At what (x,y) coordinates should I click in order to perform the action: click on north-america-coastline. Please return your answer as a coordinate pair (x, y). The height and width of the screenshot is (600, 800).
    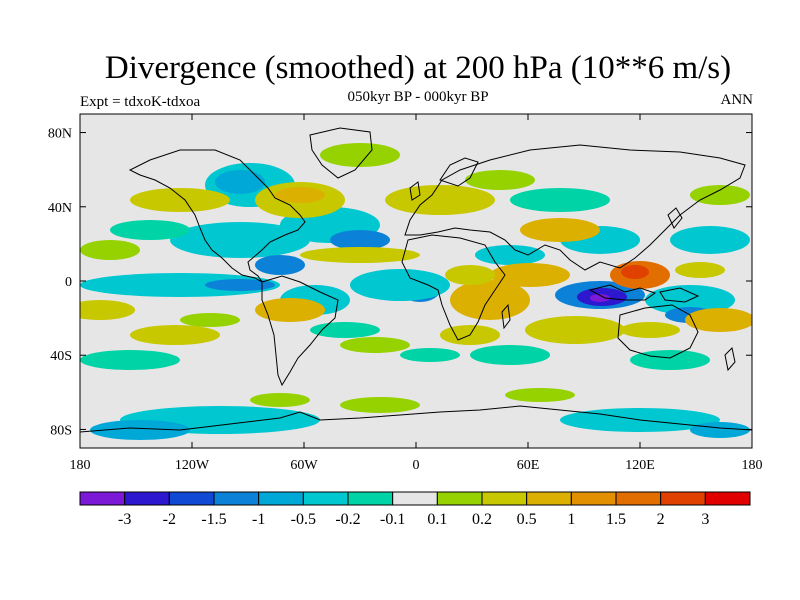
    Looking at the image, I should click on (217, 216).